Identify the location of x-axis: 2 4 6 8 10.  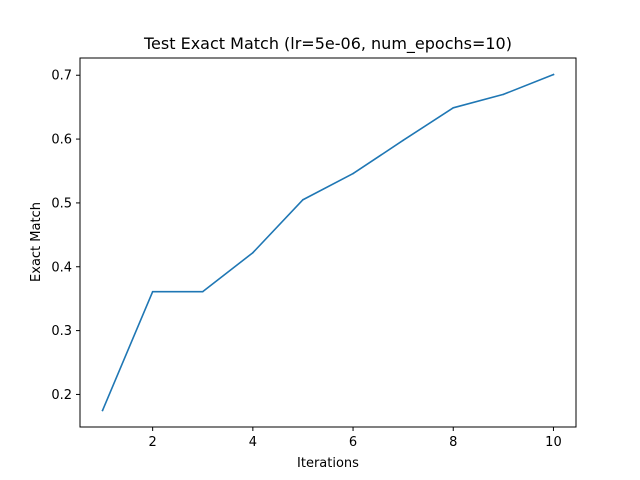
(355, 438).